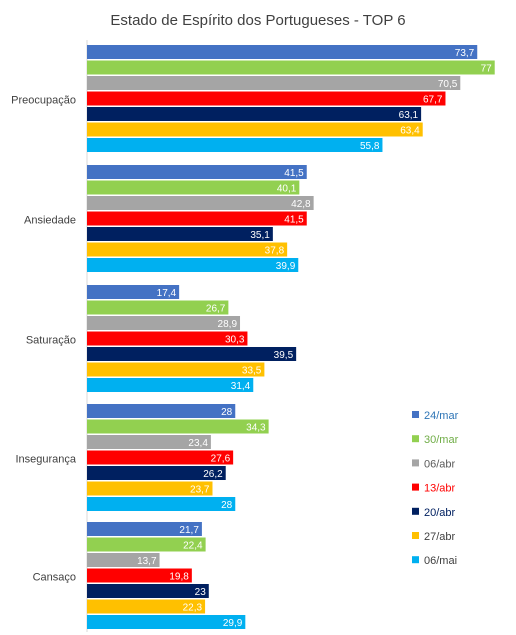 The height and width of the screenshot is (635, 516). Describe the element at coordinates (54, 577) in the screenshot. I see `category-label: Cansaço` at that location.